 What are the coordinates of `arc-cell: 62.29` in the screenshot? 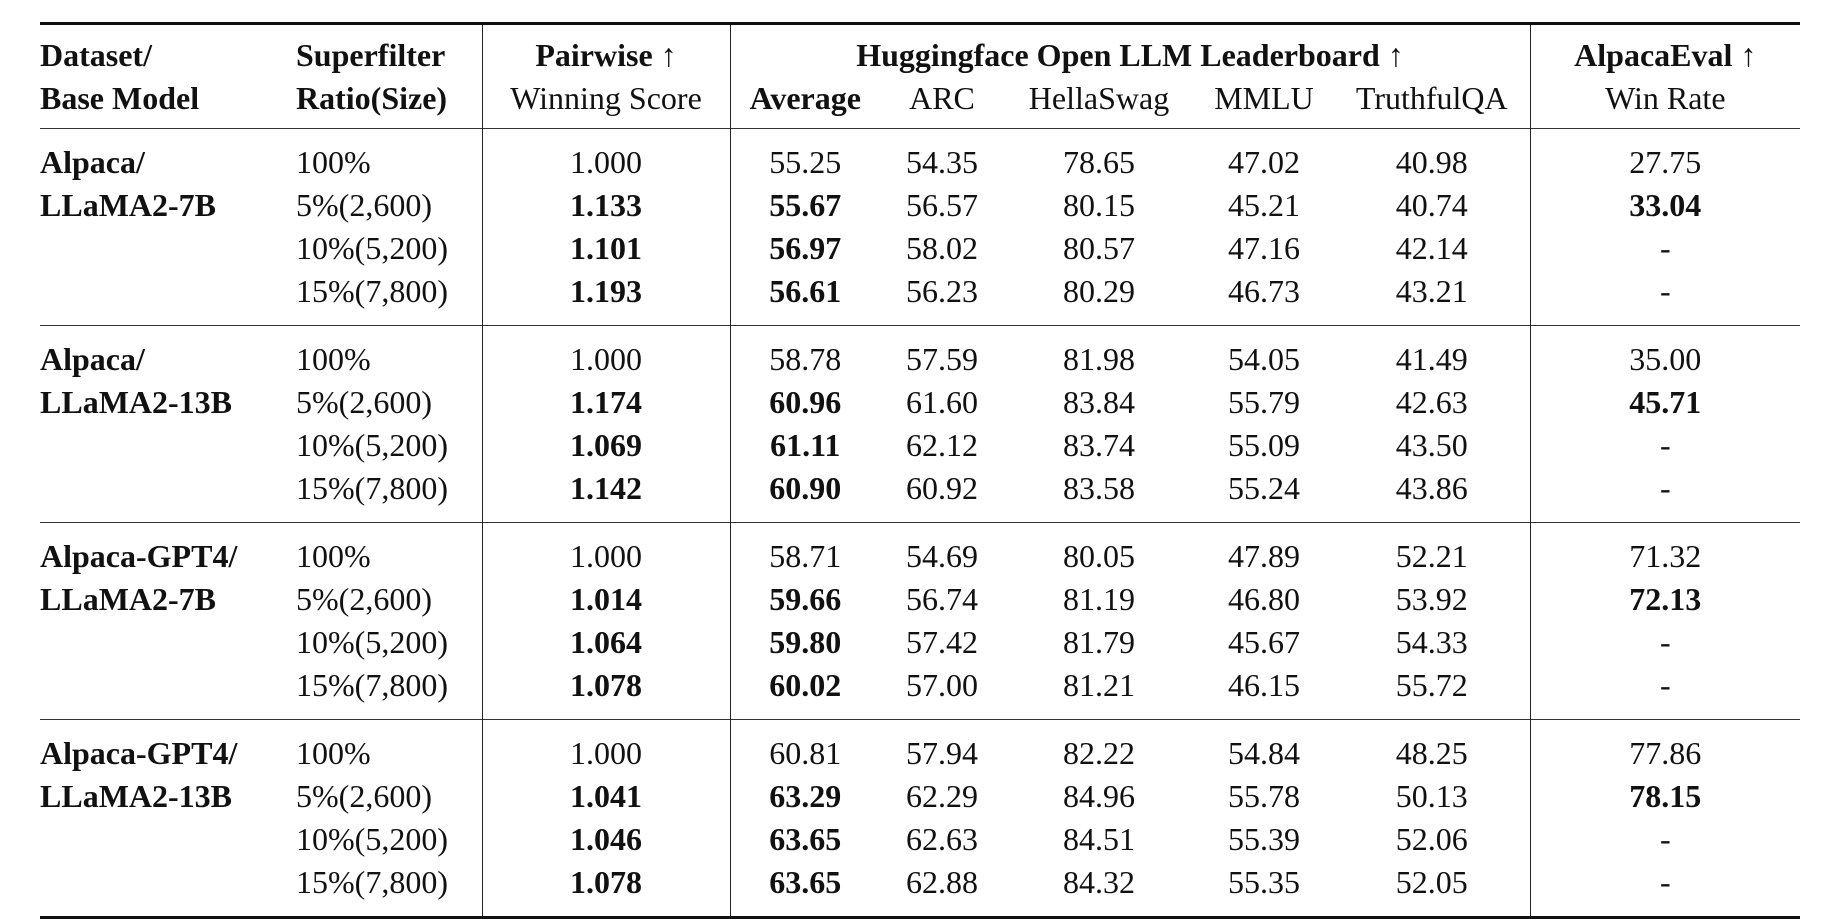 It's located at (942, 796).